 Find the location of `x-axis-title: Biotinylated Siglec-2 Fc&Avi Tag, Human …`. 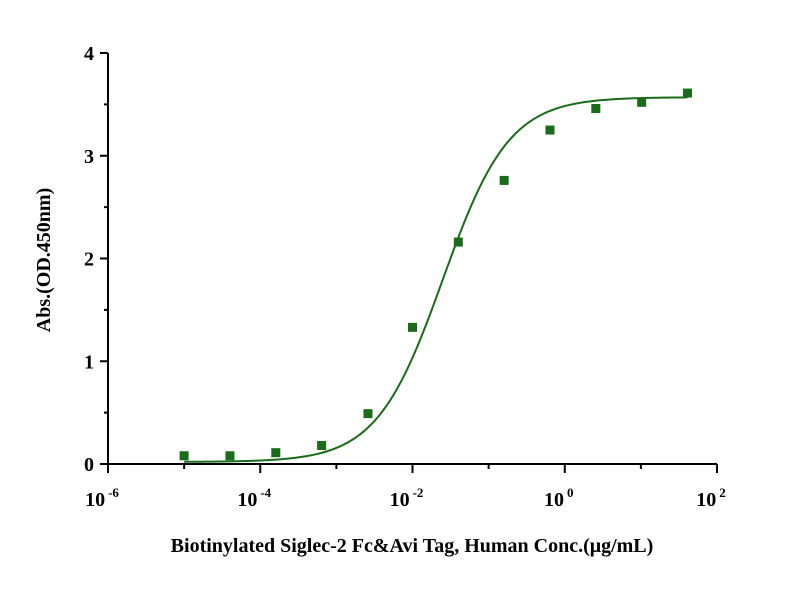

x-axis-title: Biotinylated Siglec-2 Fc&Avi Tag, Human … is located at coordinates (412, 546).